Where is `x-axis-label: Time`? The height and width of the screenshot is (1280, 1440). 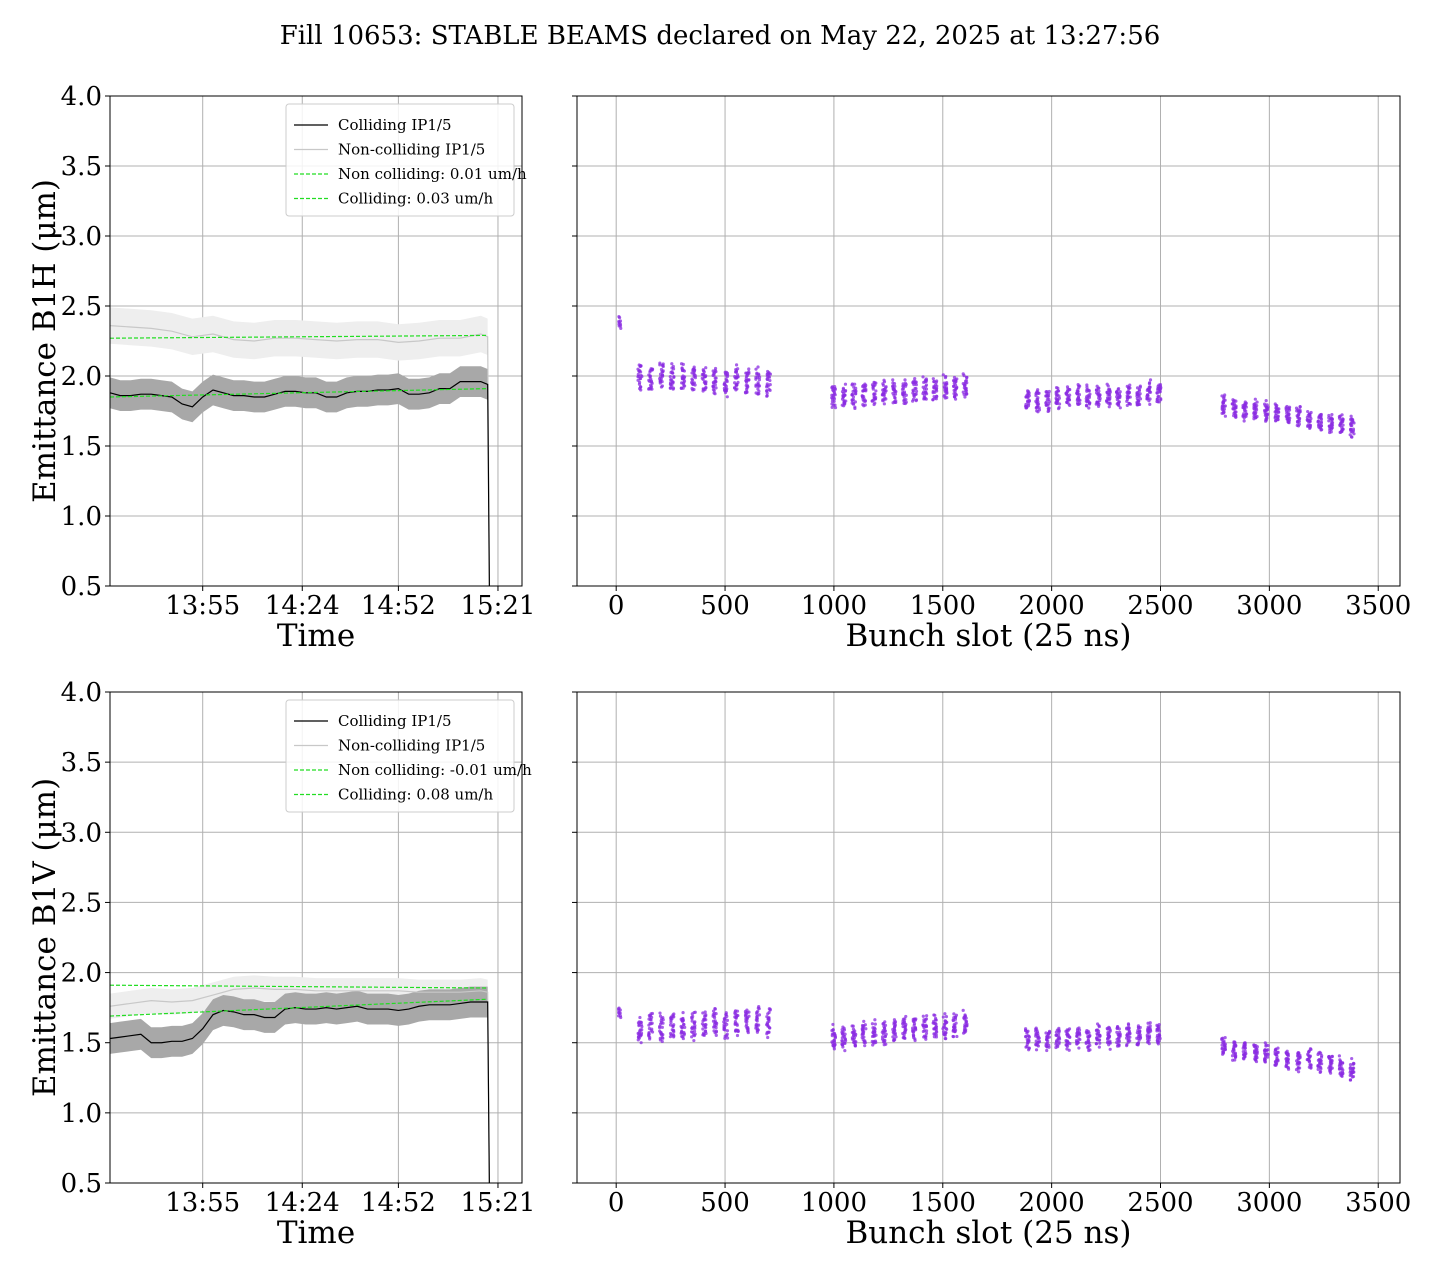
x-axis-label: Time is located at coordinates (316, 636).